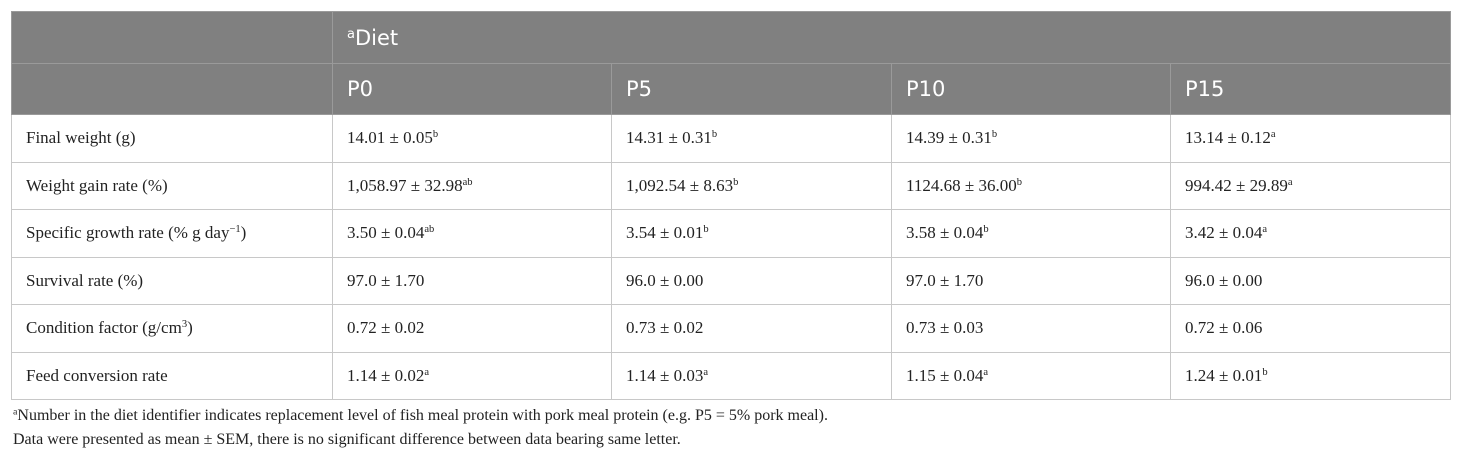 The image size is (1460, 462). What do you see at coordinates (751, 185) in the screenshot?
I see `table-cell: 1,092.54 ± 8.63b` at bounding box center [751, 185].